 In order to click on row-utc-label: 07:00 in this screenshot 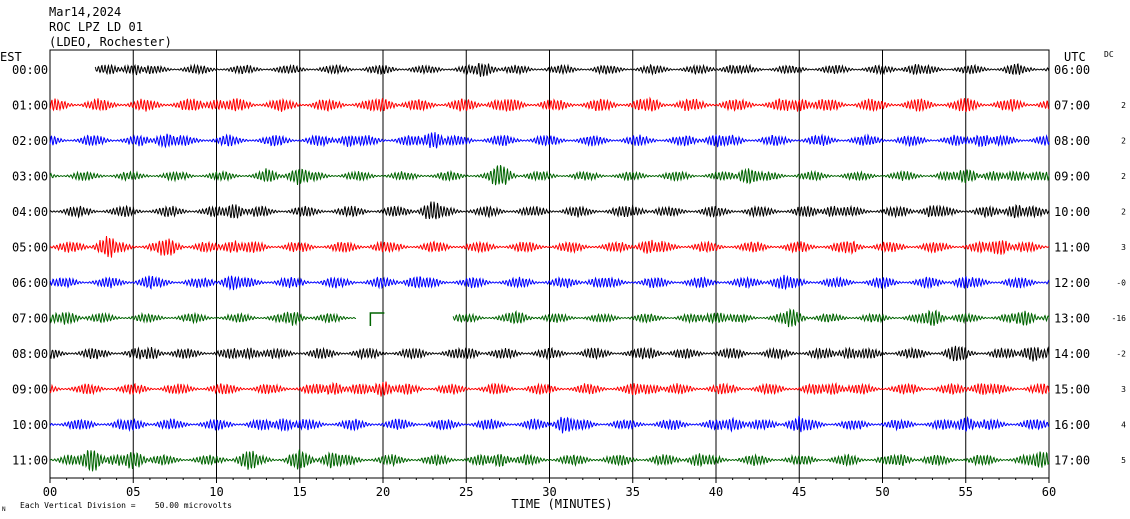, I will do `click(1072, 106)`.